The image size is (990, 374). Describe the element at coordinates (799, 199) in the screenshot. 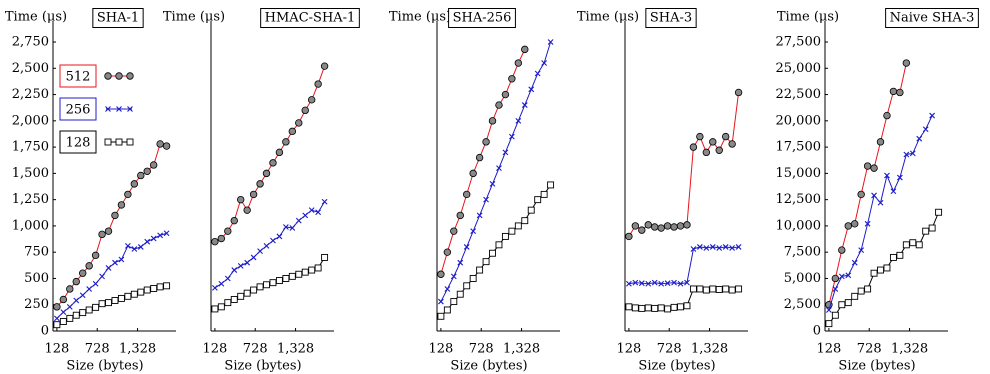

I see `y-tick-label: 12,500` at that location.